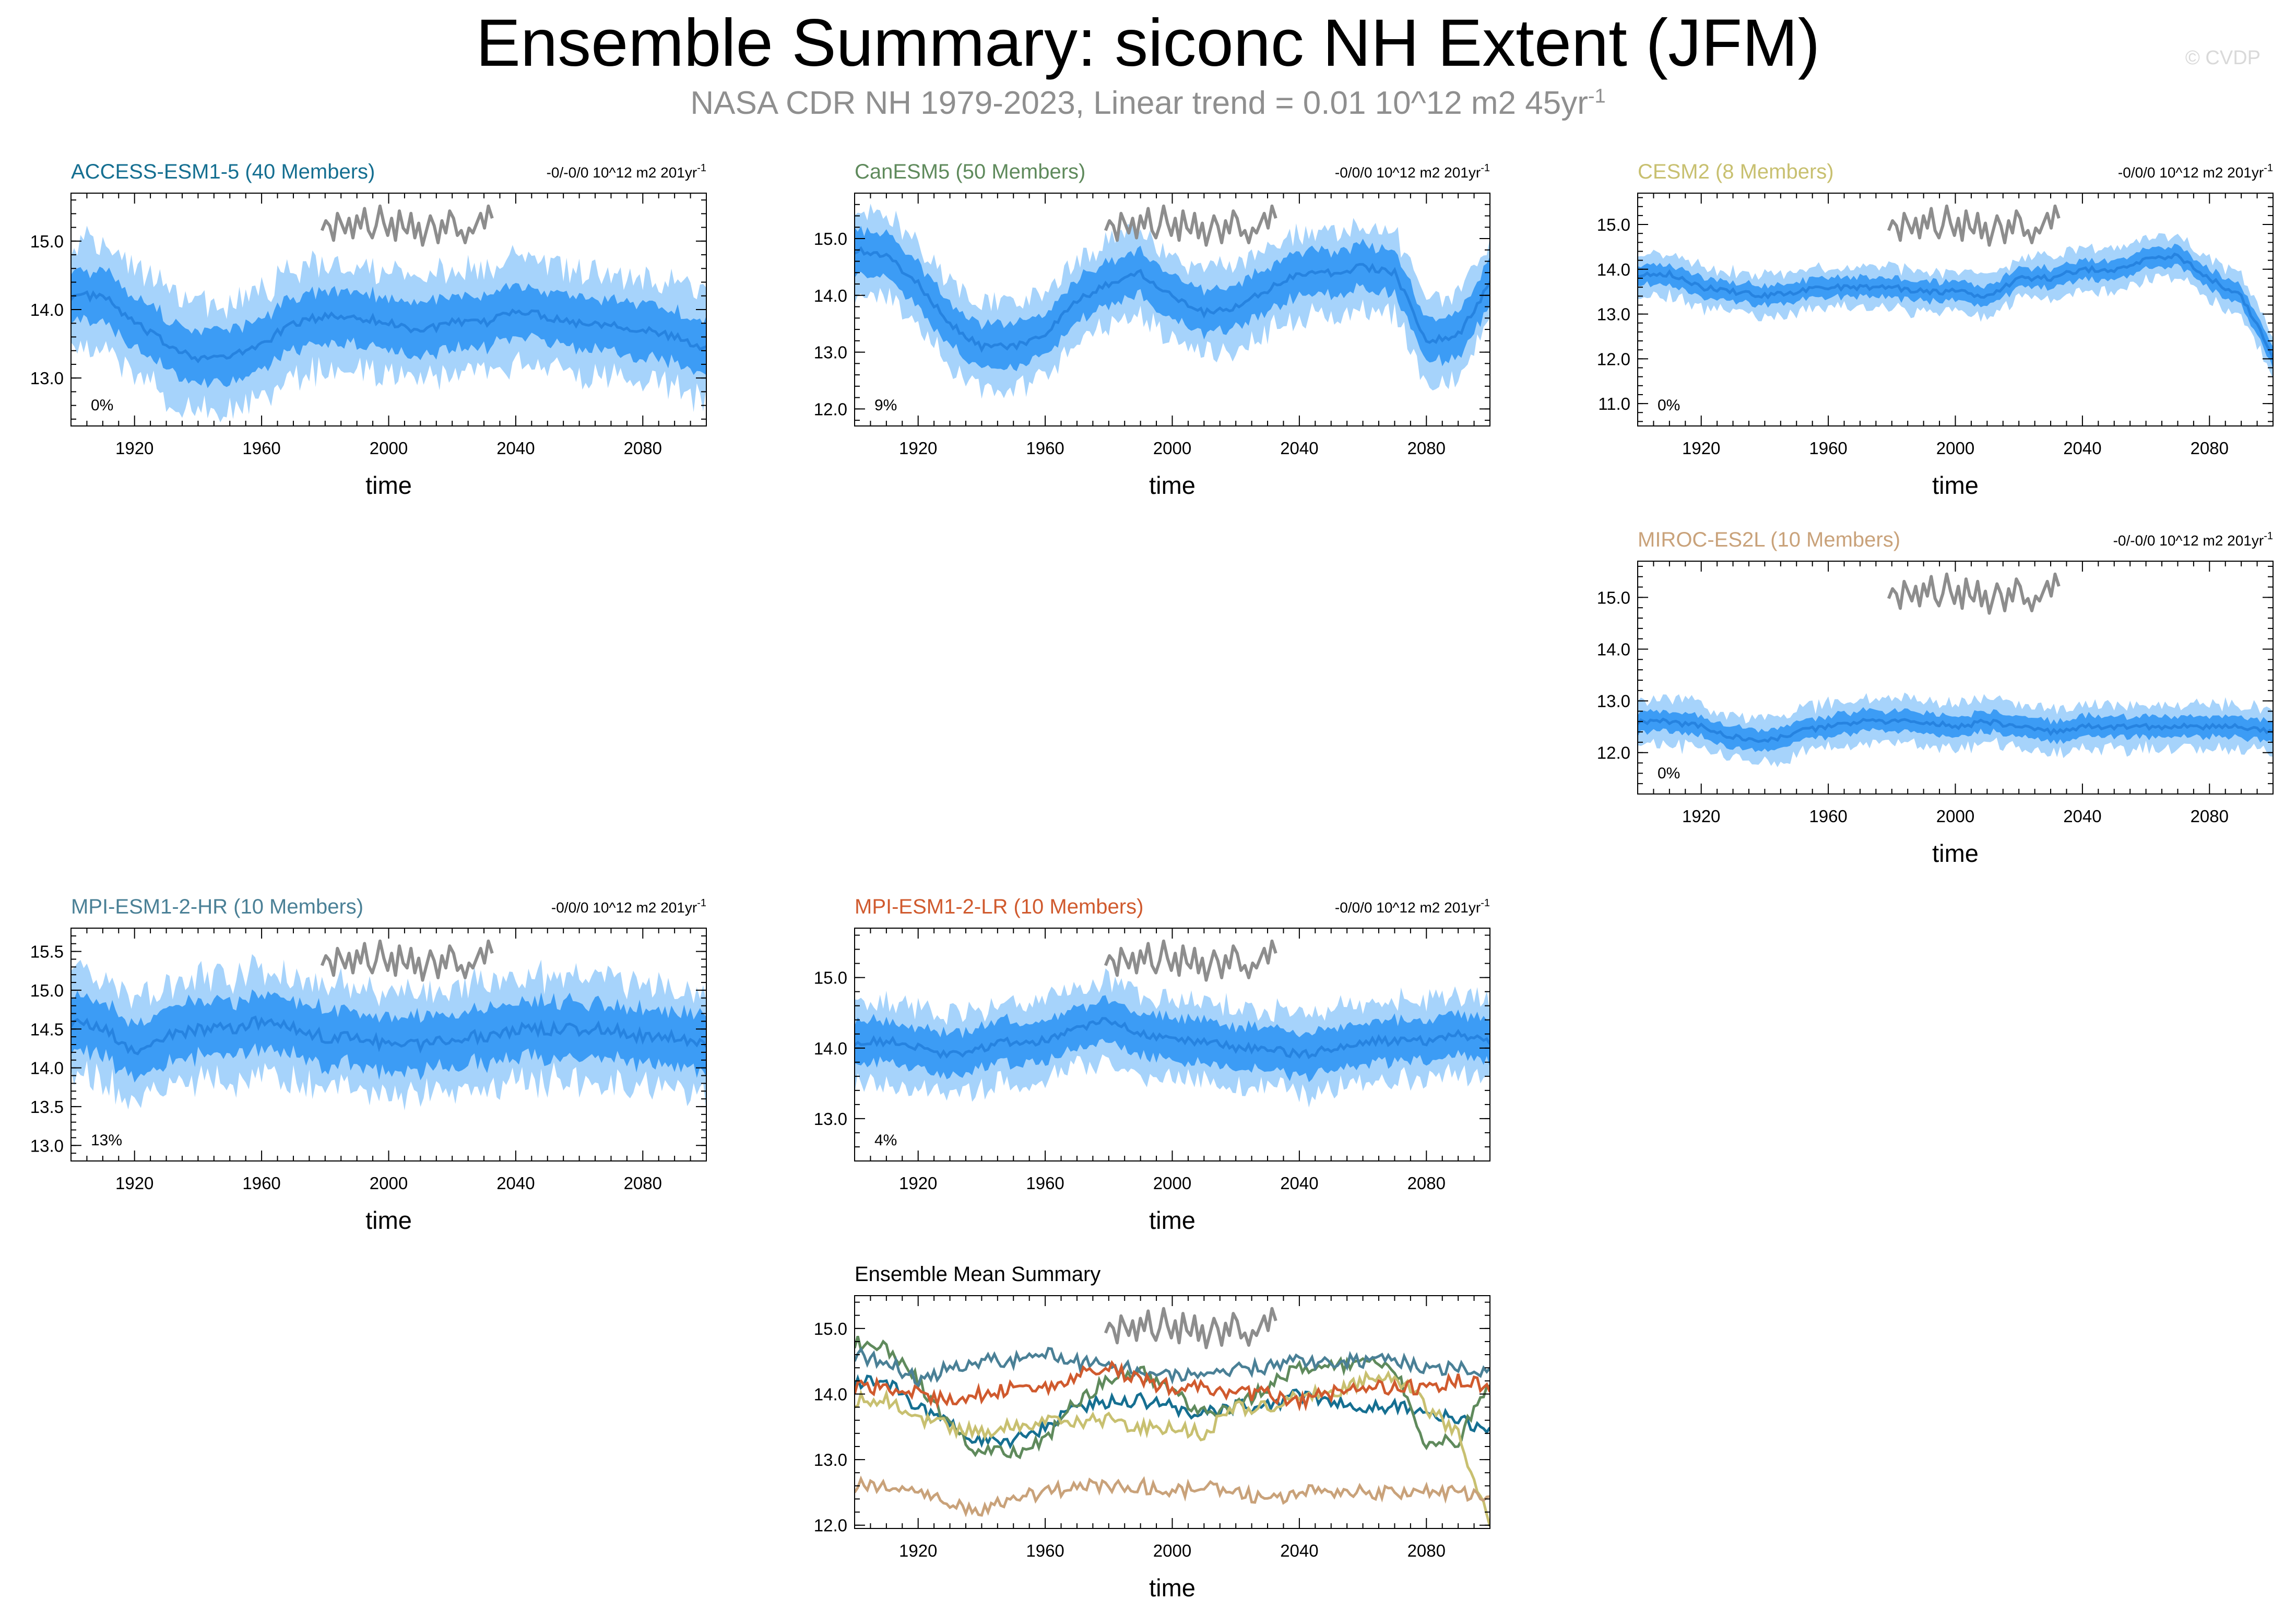 The image size is (2296, 1624). I want to click on y-tick-label: 13.5, so click(47, 1107).